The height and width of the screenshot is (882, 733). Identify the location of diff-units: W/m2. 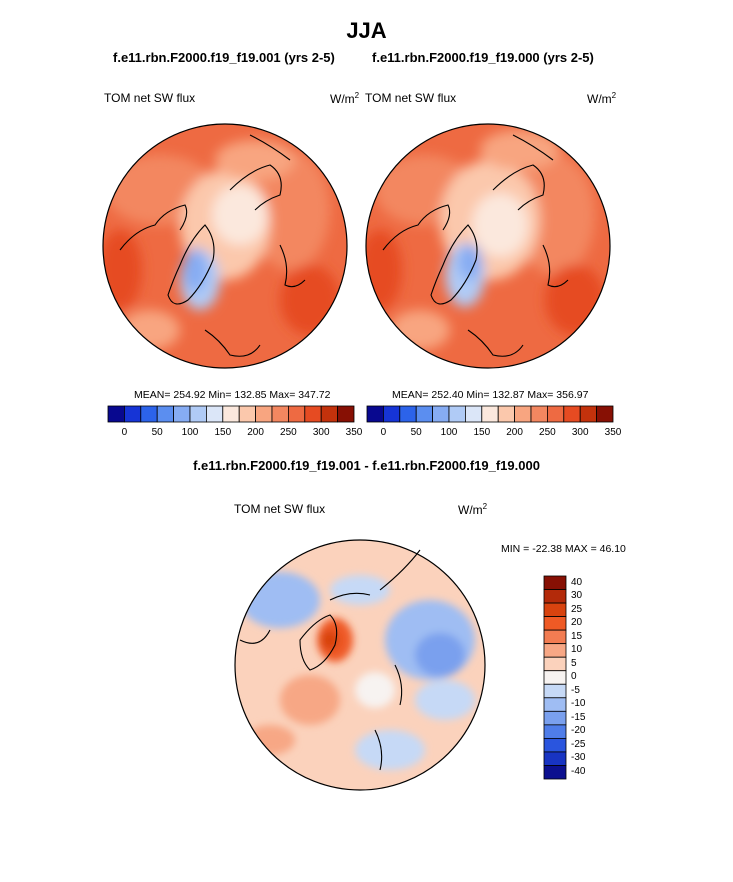
(473, 509).